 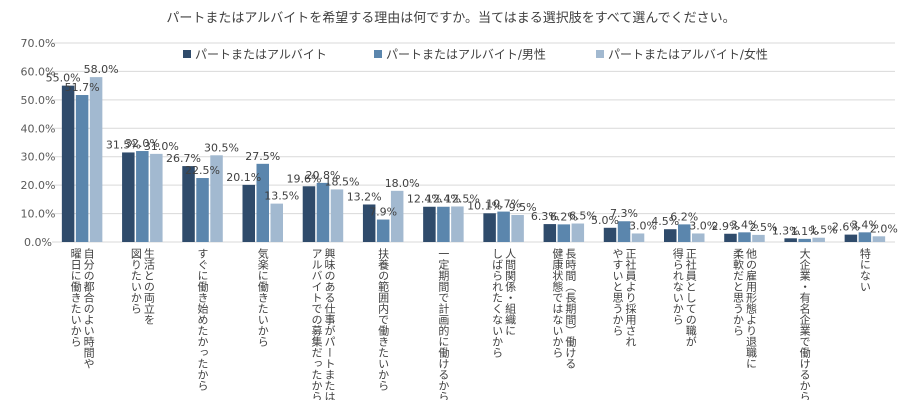 What do you see at coordinates (38, 157) in the screenshot?
I see `y-tick-label: 30.0%` at bounding box center [38, 157].